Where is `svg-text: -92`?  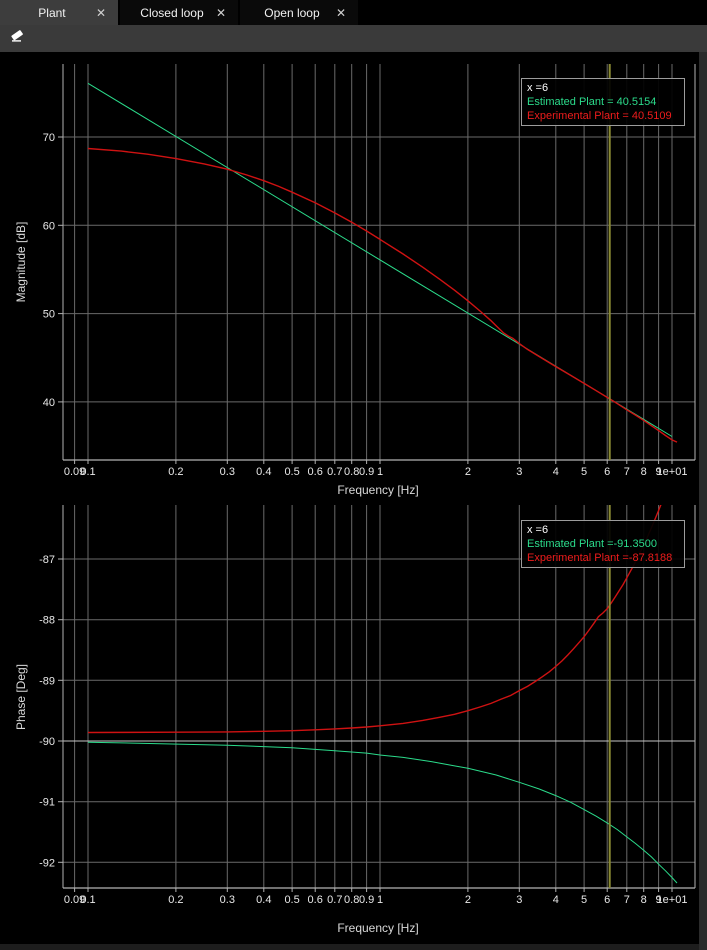 svg-text: -92 is located at coordinates (47, 863).